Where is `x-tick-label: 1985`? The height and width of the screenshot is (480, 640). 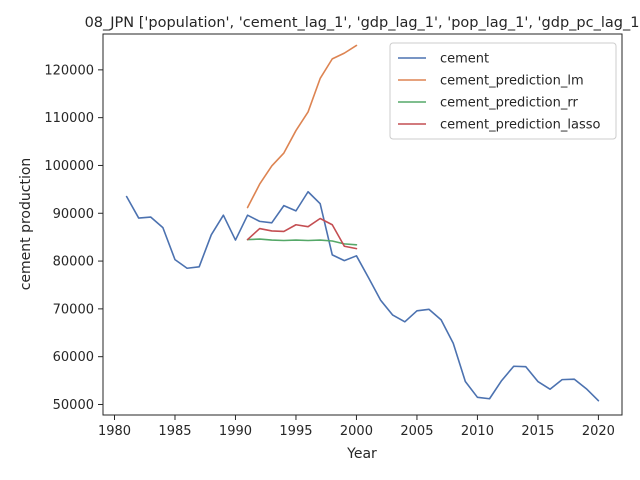 x-tick-label: 1985 is located at coordinates (174, 431).